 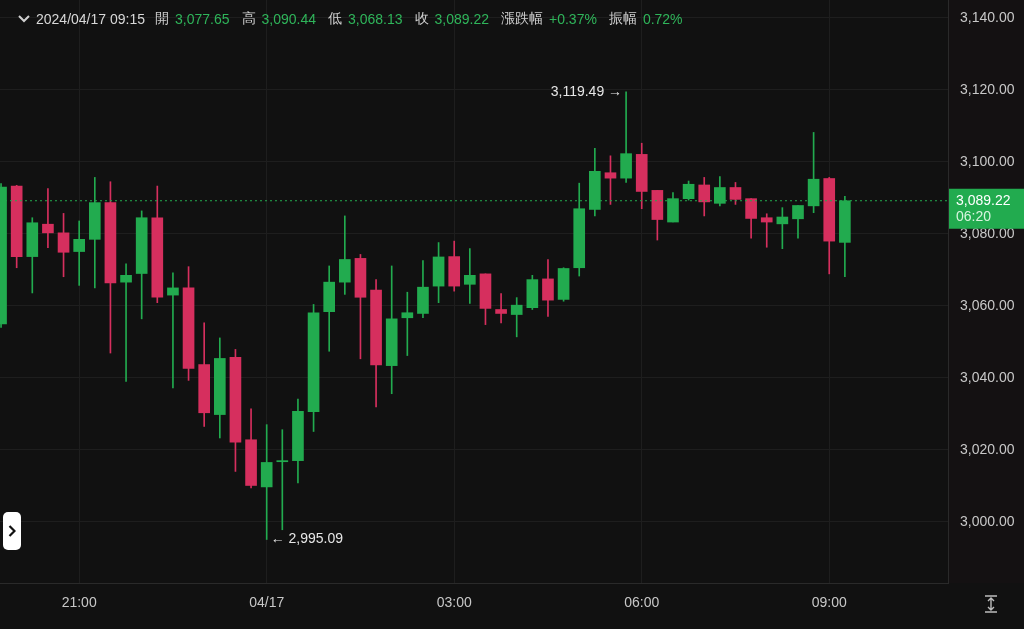 What do you see at coordinates (829, 602) in the screenshot?
I see `x-tick-label: 09:00` at bounding box center [829, 602].